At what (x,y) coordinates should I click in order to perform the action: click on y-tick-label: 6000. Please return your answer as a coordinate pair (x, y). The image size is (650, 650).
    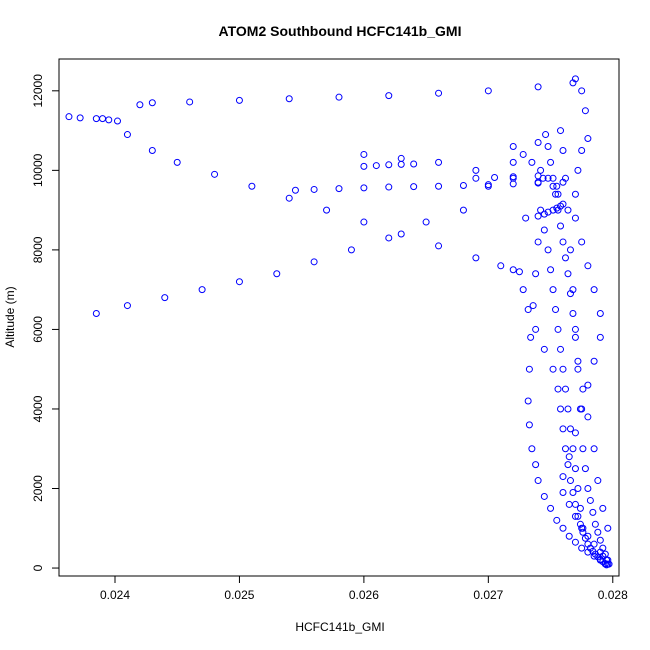
    Looking at the image, I should click on (38, 329).